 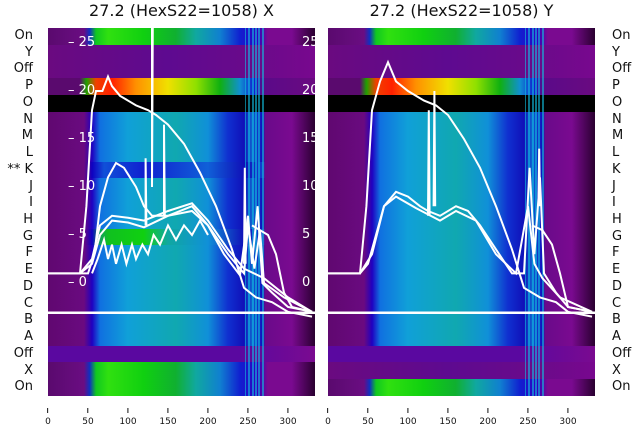 What do you see at coordinates (82, 42) in the screenshot?
I see `y-tick-label: – 25` at bounding box center [82, 42].